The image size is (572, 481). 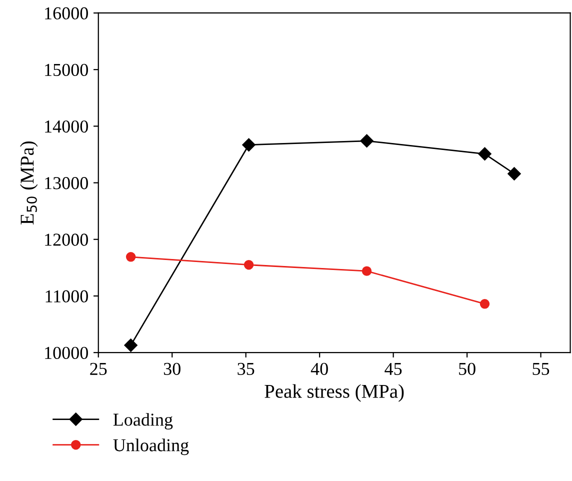 What do you see at coordinates (246, 368) in the screenshot?
I see `x-tick-label: 35` at bounding box center [246, 368].